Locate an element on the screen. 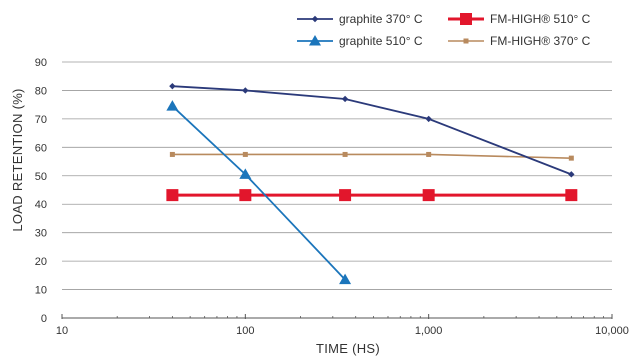 The height and width of the screenshot is (359, 632). y-tick-label-10: 10 is located at coordinates (41, 291).